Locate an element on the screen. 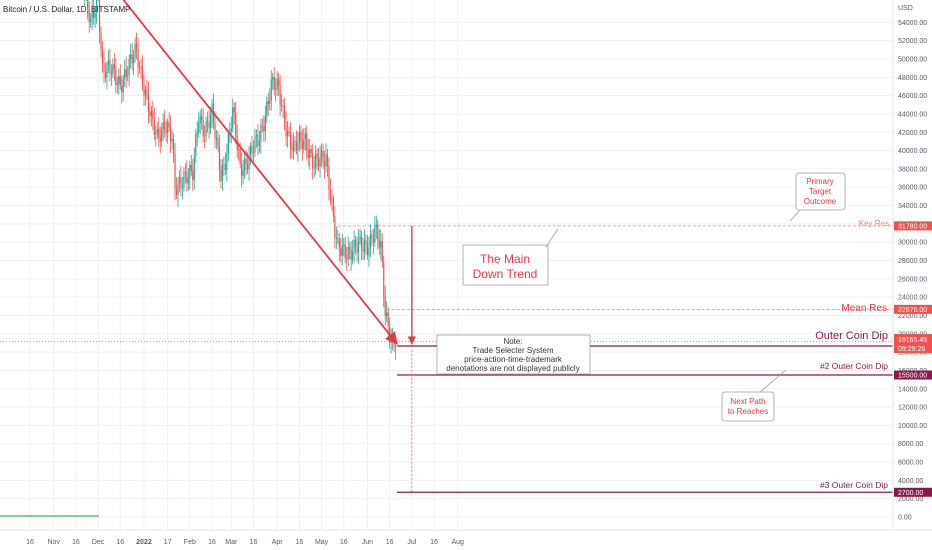 The height and width of the screenshot is (550, 932). next-path-callout: Next Path to Reaches is located at coordinates (754, 395).